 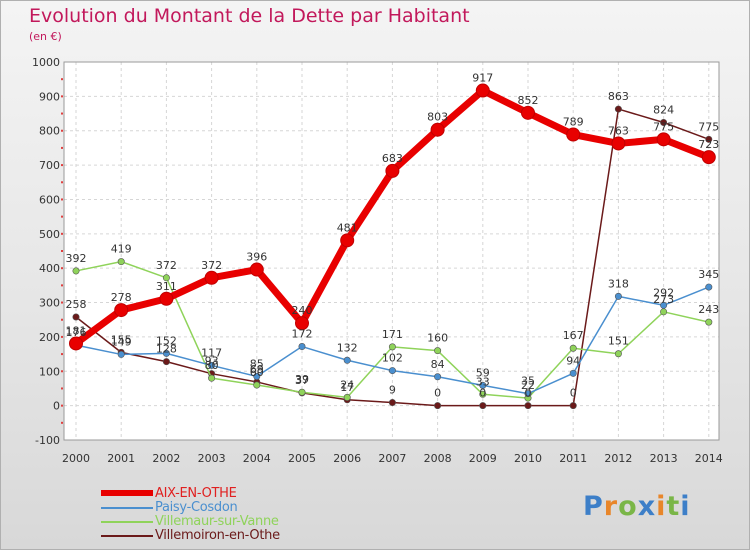 I want to click on data-label: 803, so click(x=437, y=117).